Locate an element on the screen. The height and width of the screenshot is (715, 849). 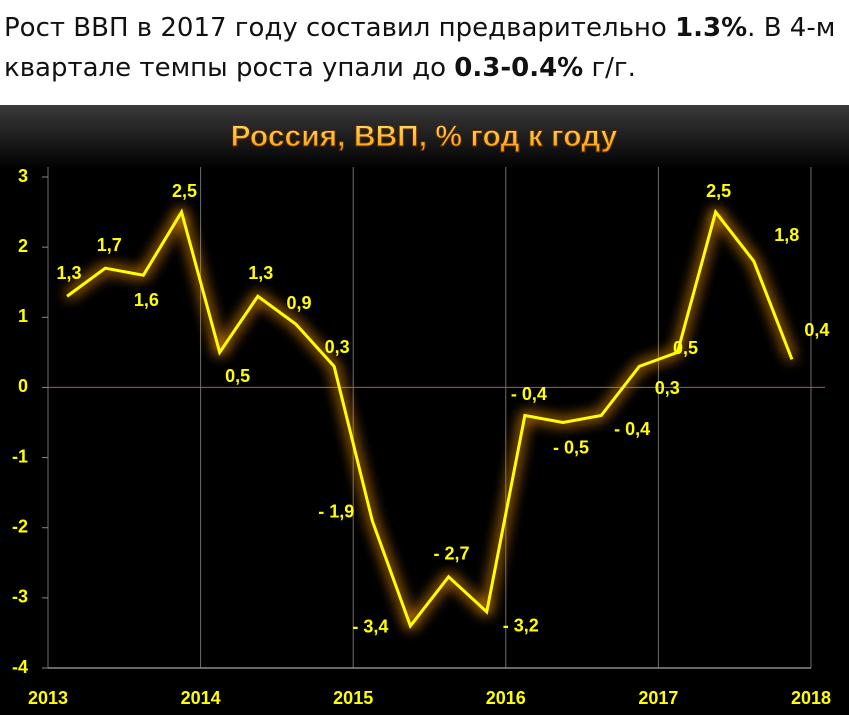
title-bar is located at coordinates (424, 137).